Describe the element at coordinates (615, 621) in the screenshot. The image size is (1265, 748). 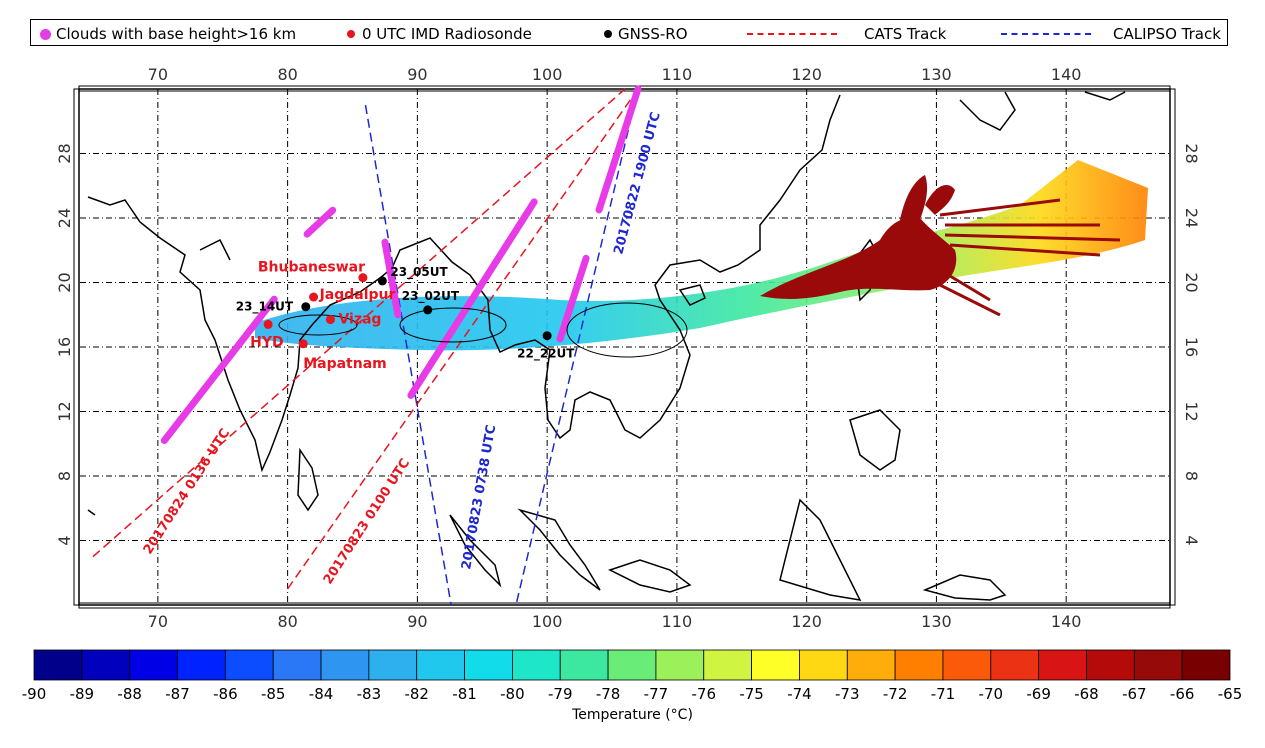
I see `longitude-ticks-bottom: 70 80 90 100 110 120 130 140` at that location.